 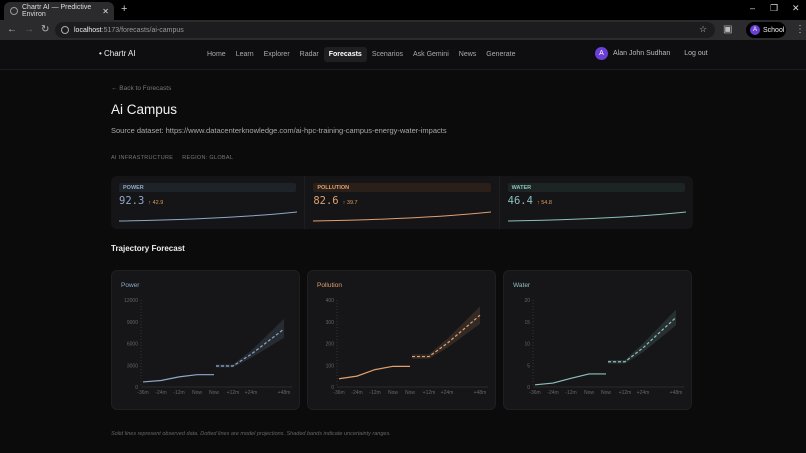 I want to click on reload-icon: ↻, so click(x=45, y=29).